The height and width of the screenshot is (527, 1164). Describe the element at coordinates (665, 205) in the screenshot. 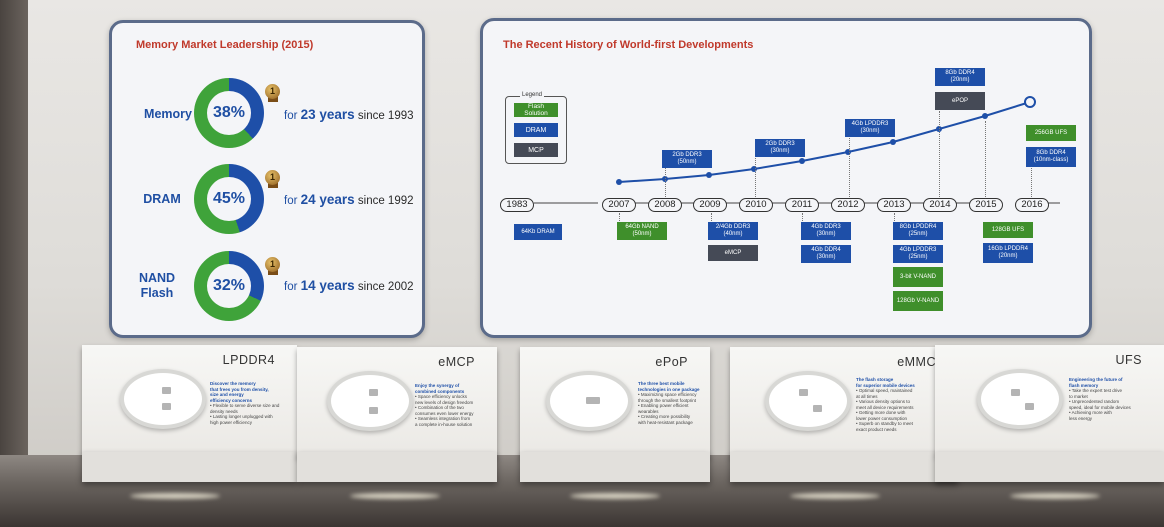

I see `year-2008: 2008` at that location.